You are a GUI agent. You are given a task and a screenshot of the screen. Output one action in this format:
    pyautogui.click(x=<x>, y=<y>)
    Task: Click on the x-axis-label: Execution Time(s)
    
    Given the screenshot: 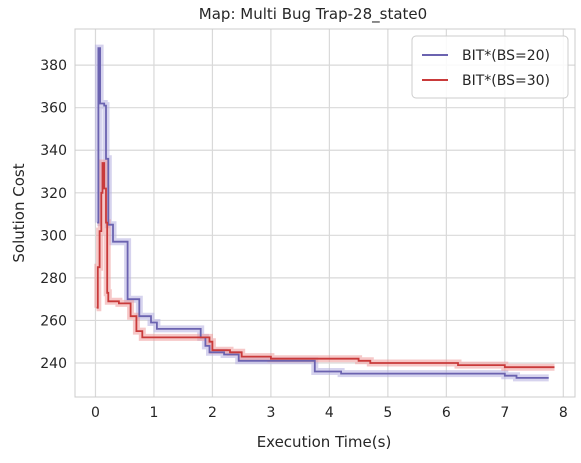 What is the action you would take?
    pyautogui.click(x=324, y=442)
    